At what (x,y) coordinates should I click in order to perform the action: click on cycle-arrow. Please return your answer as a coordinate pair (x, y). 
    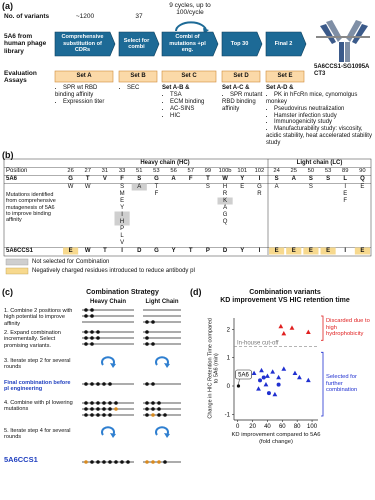
    Looking at the image, I should click on (191, 26).